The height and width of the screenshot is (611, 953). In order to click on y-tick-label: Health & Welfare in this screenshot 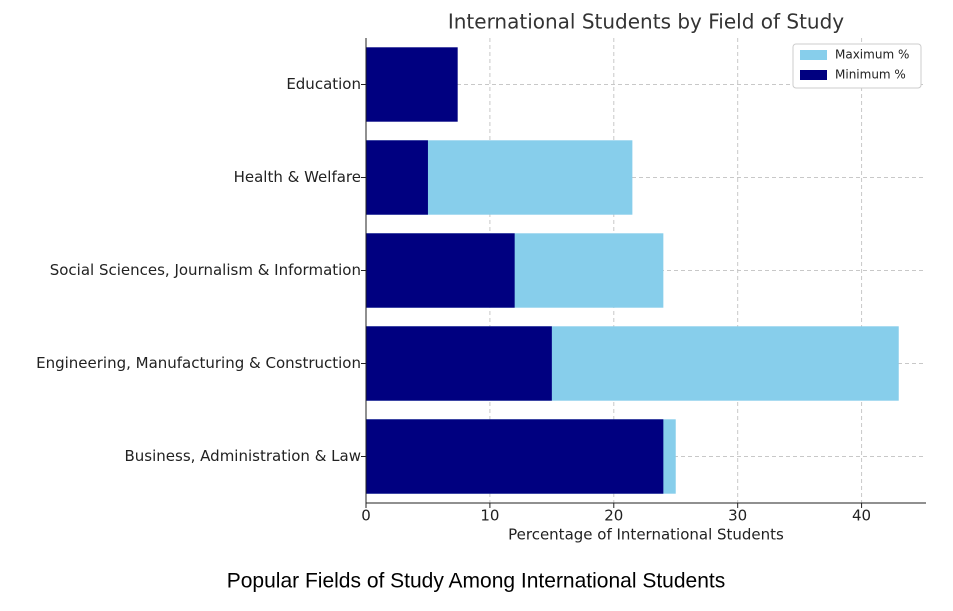, I will do `click(297, 177)`.